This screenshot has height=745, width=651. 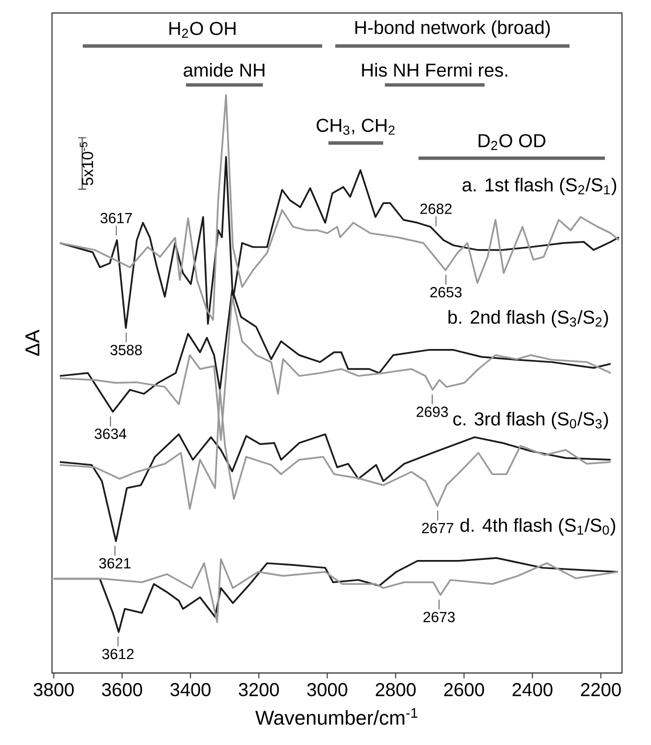 I want to click on annotation: 3588, so click(x=126, y=350).